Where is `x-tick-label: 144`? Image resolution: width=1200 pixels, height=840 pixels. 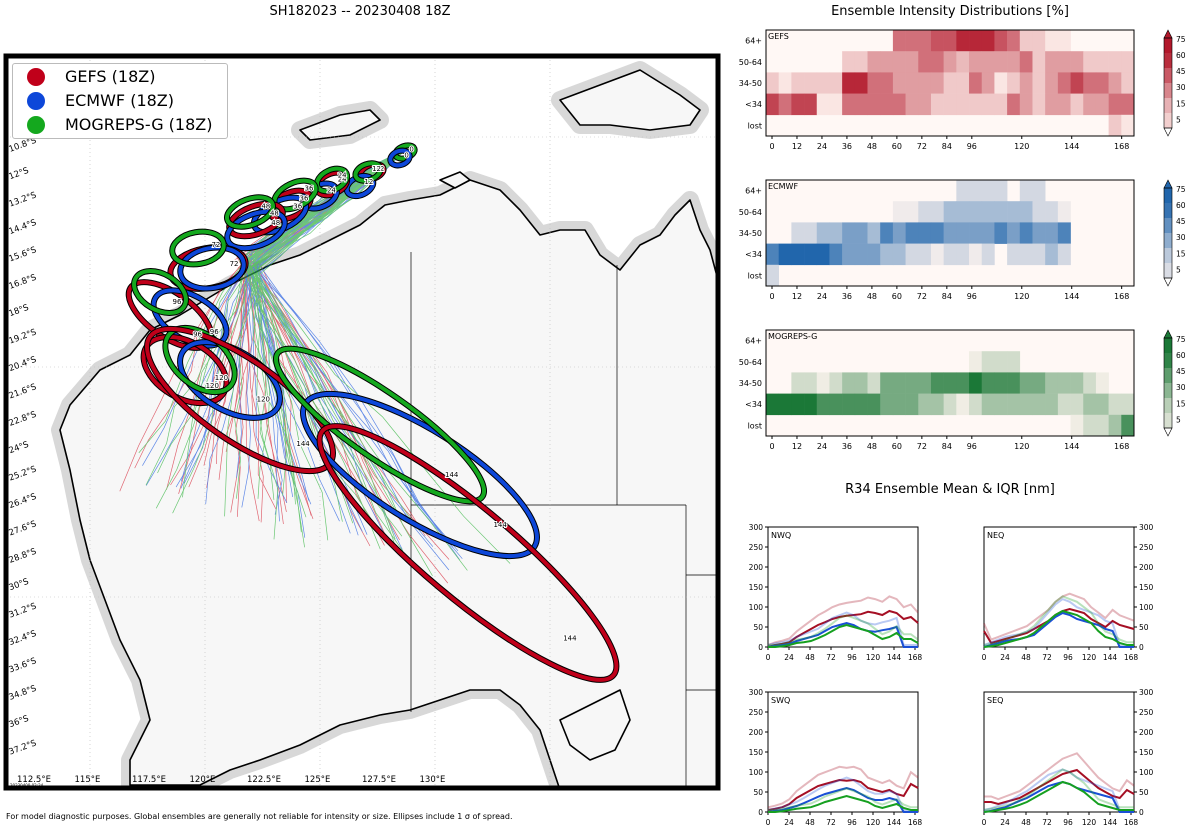
x-tick-label: 144 is located at coordinates (1071, 146).